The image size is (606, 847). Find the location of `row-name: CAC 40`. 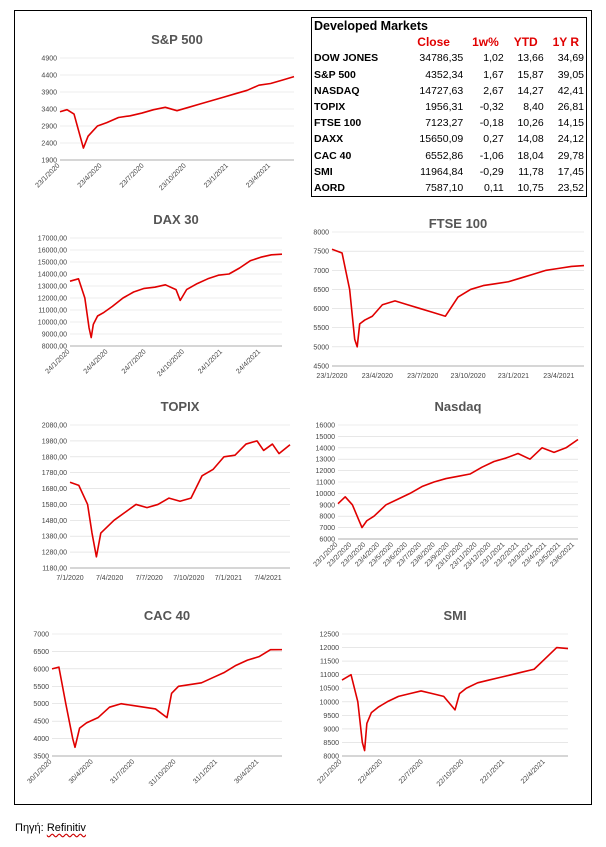

row-name: CAC 40 is located at coordinates (333, 155).